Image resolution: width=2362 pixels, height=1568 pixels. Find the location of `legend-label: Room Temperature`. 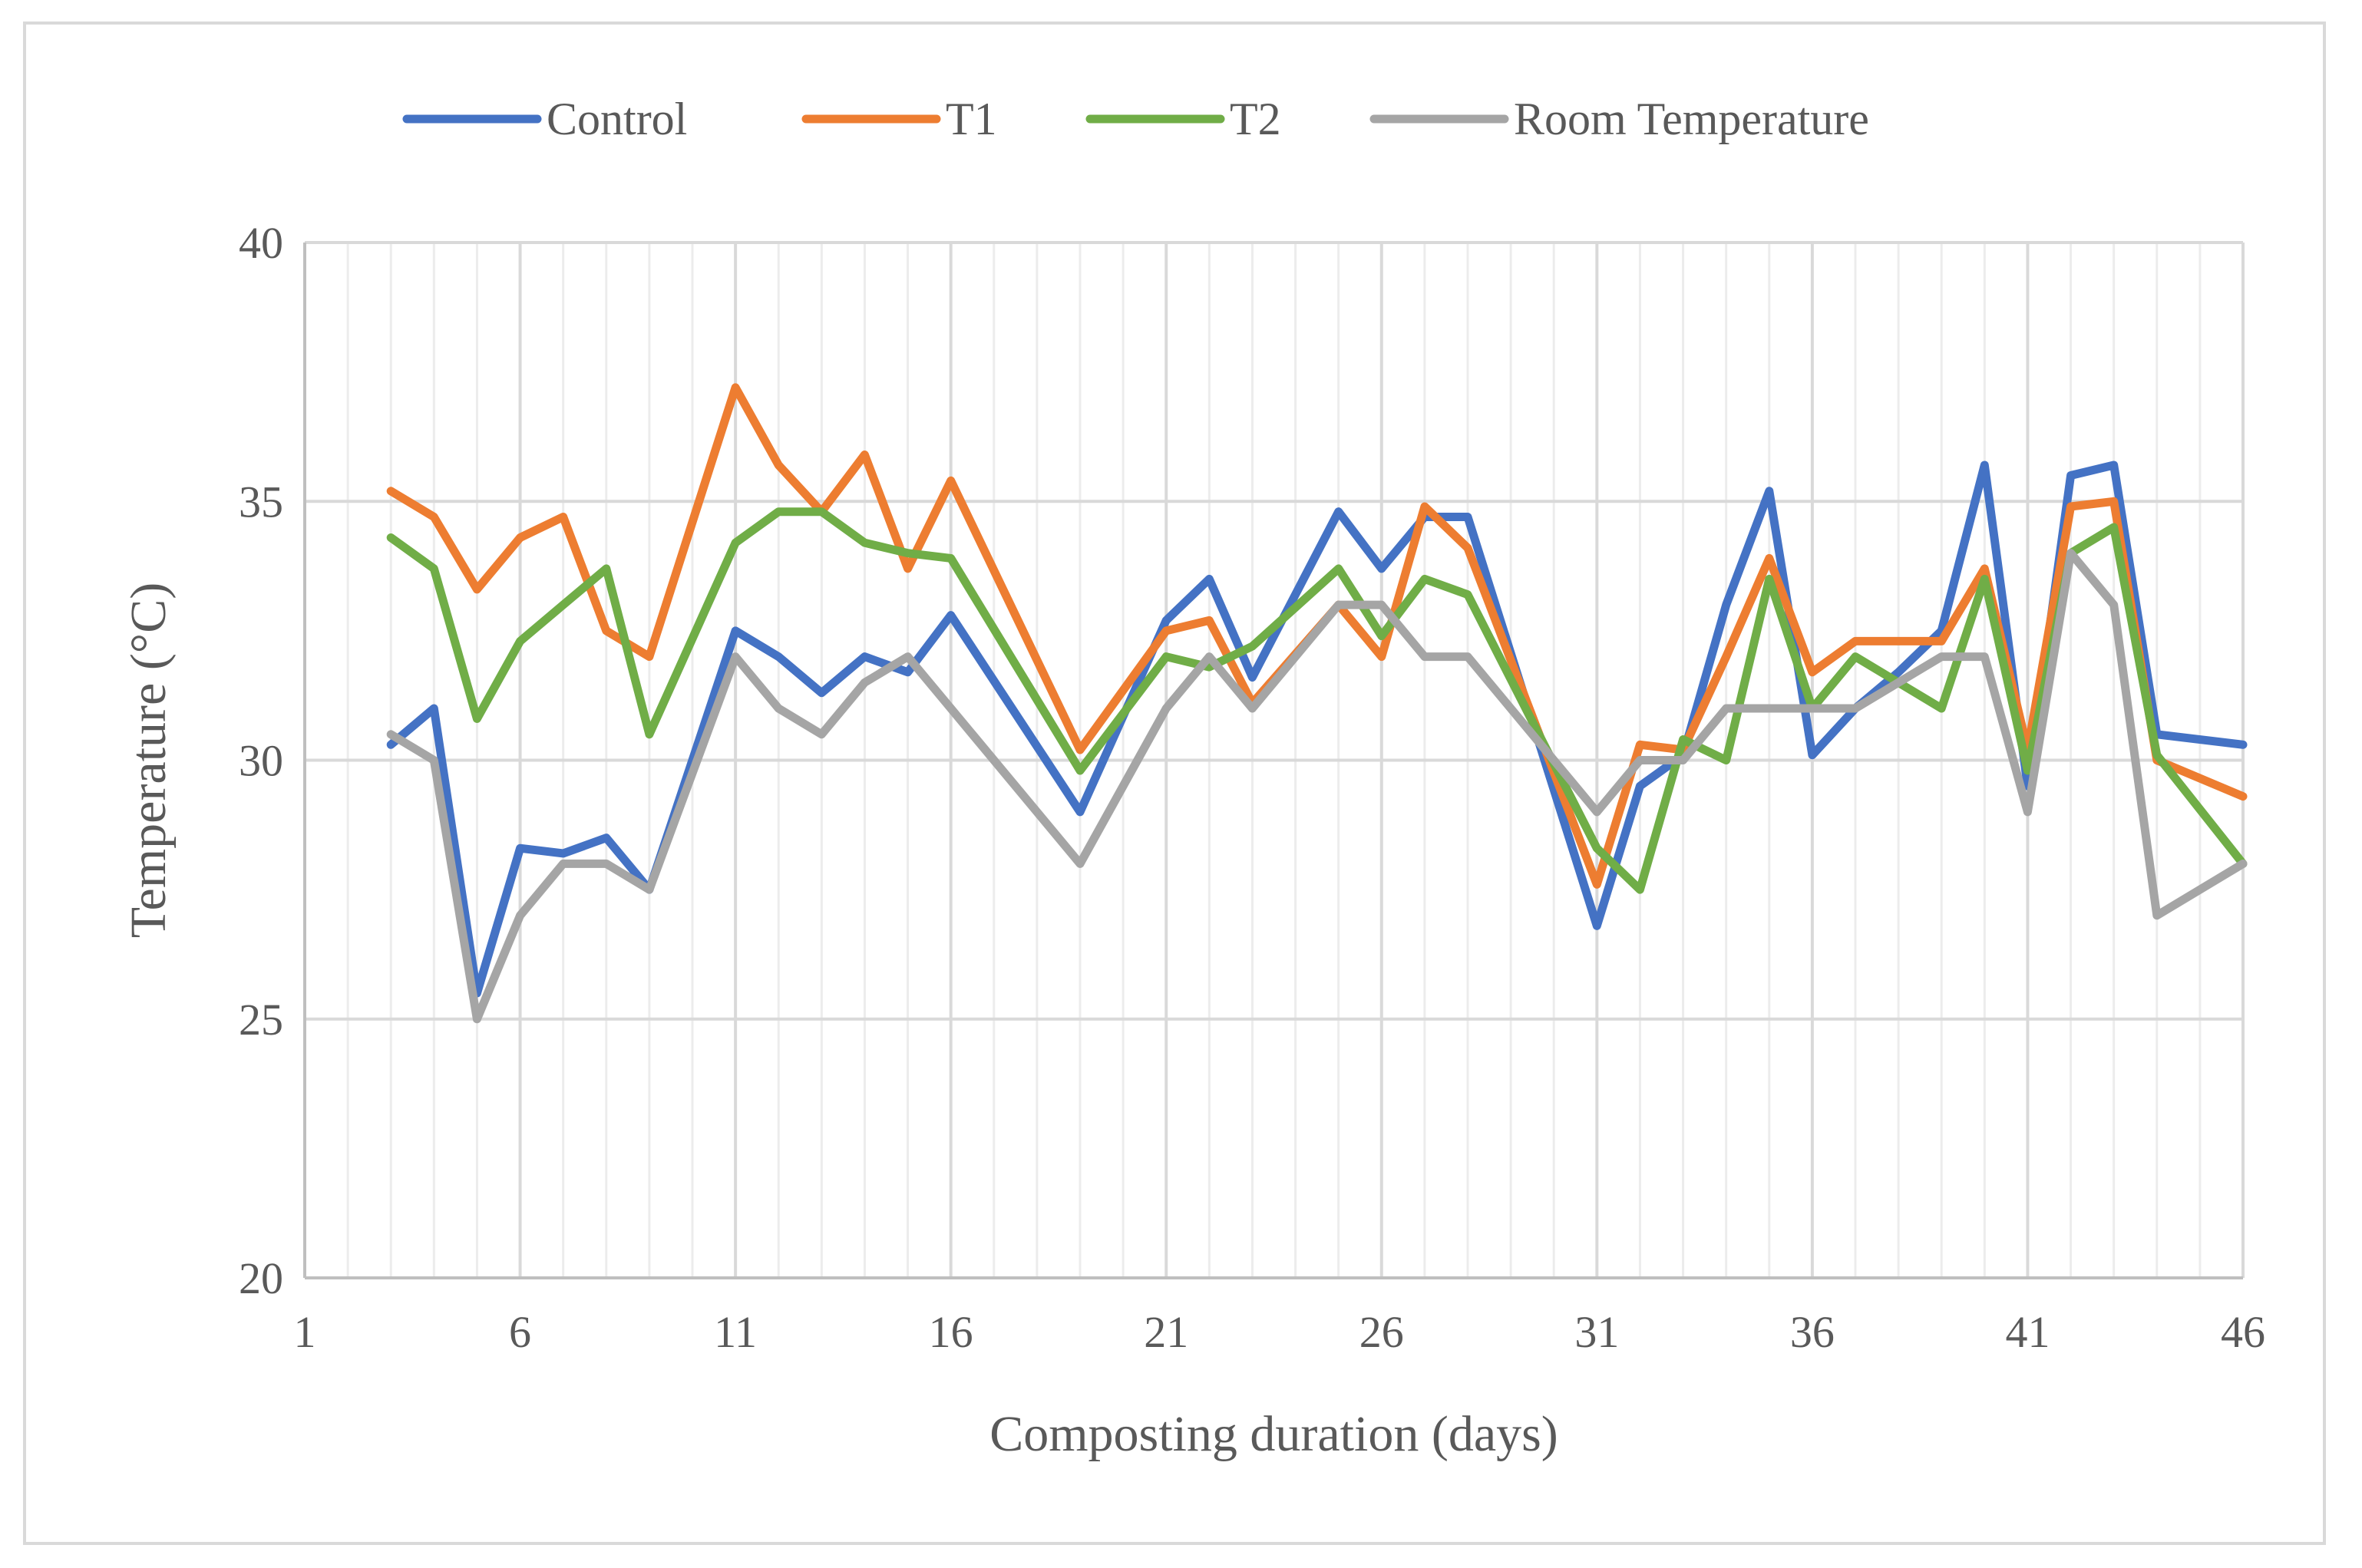

legend-label: Room Temperature is located at coordinates (1691, 119).